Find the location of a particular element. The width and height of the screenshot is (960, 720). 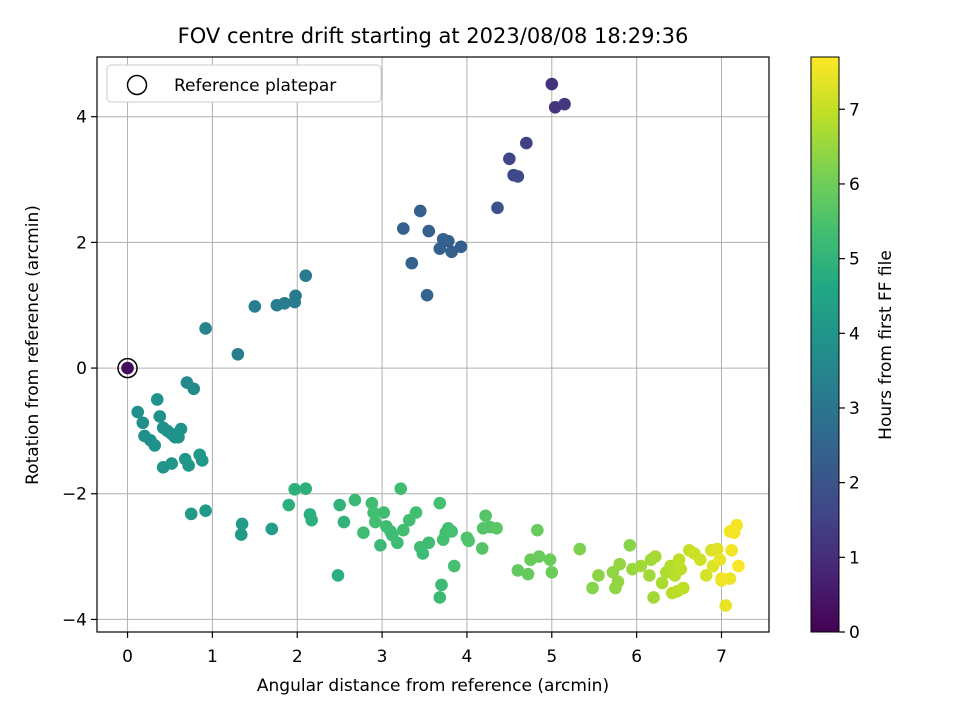

colorbar-tick-label: 1 is located at coordinates (854, 558).